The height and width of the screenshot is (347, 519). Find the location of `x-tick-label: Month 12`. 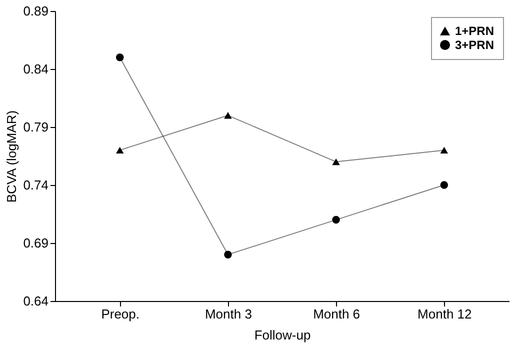

x-tick-label: Month 12 is located at coordinates (445, 314).